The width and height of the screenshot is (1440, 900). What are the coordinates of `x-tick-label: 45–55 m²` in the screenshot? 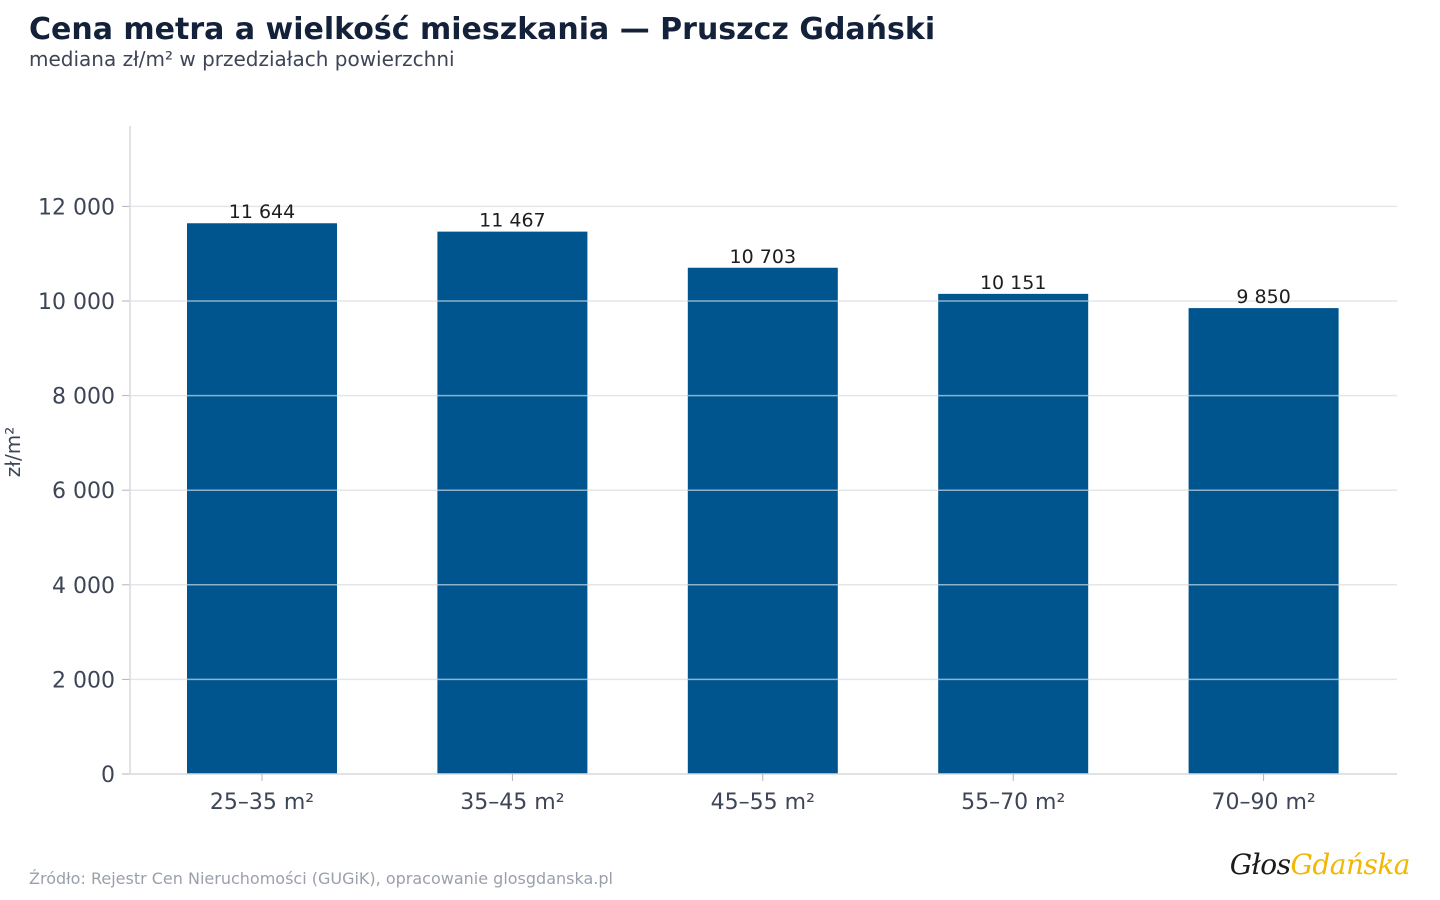 It's located at (763, 802).